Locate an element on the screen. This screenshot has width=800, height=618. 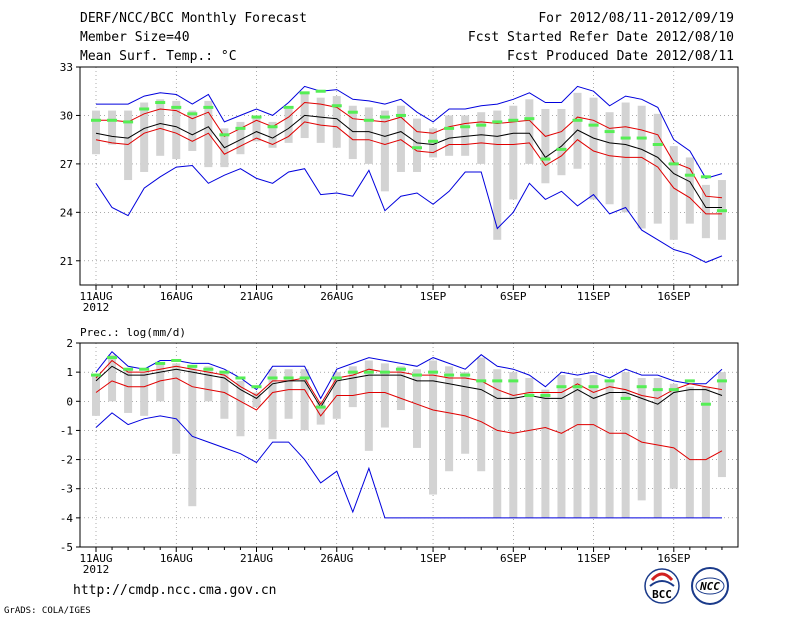
y-tick-label: 33 is located at coordinates (66, 67).